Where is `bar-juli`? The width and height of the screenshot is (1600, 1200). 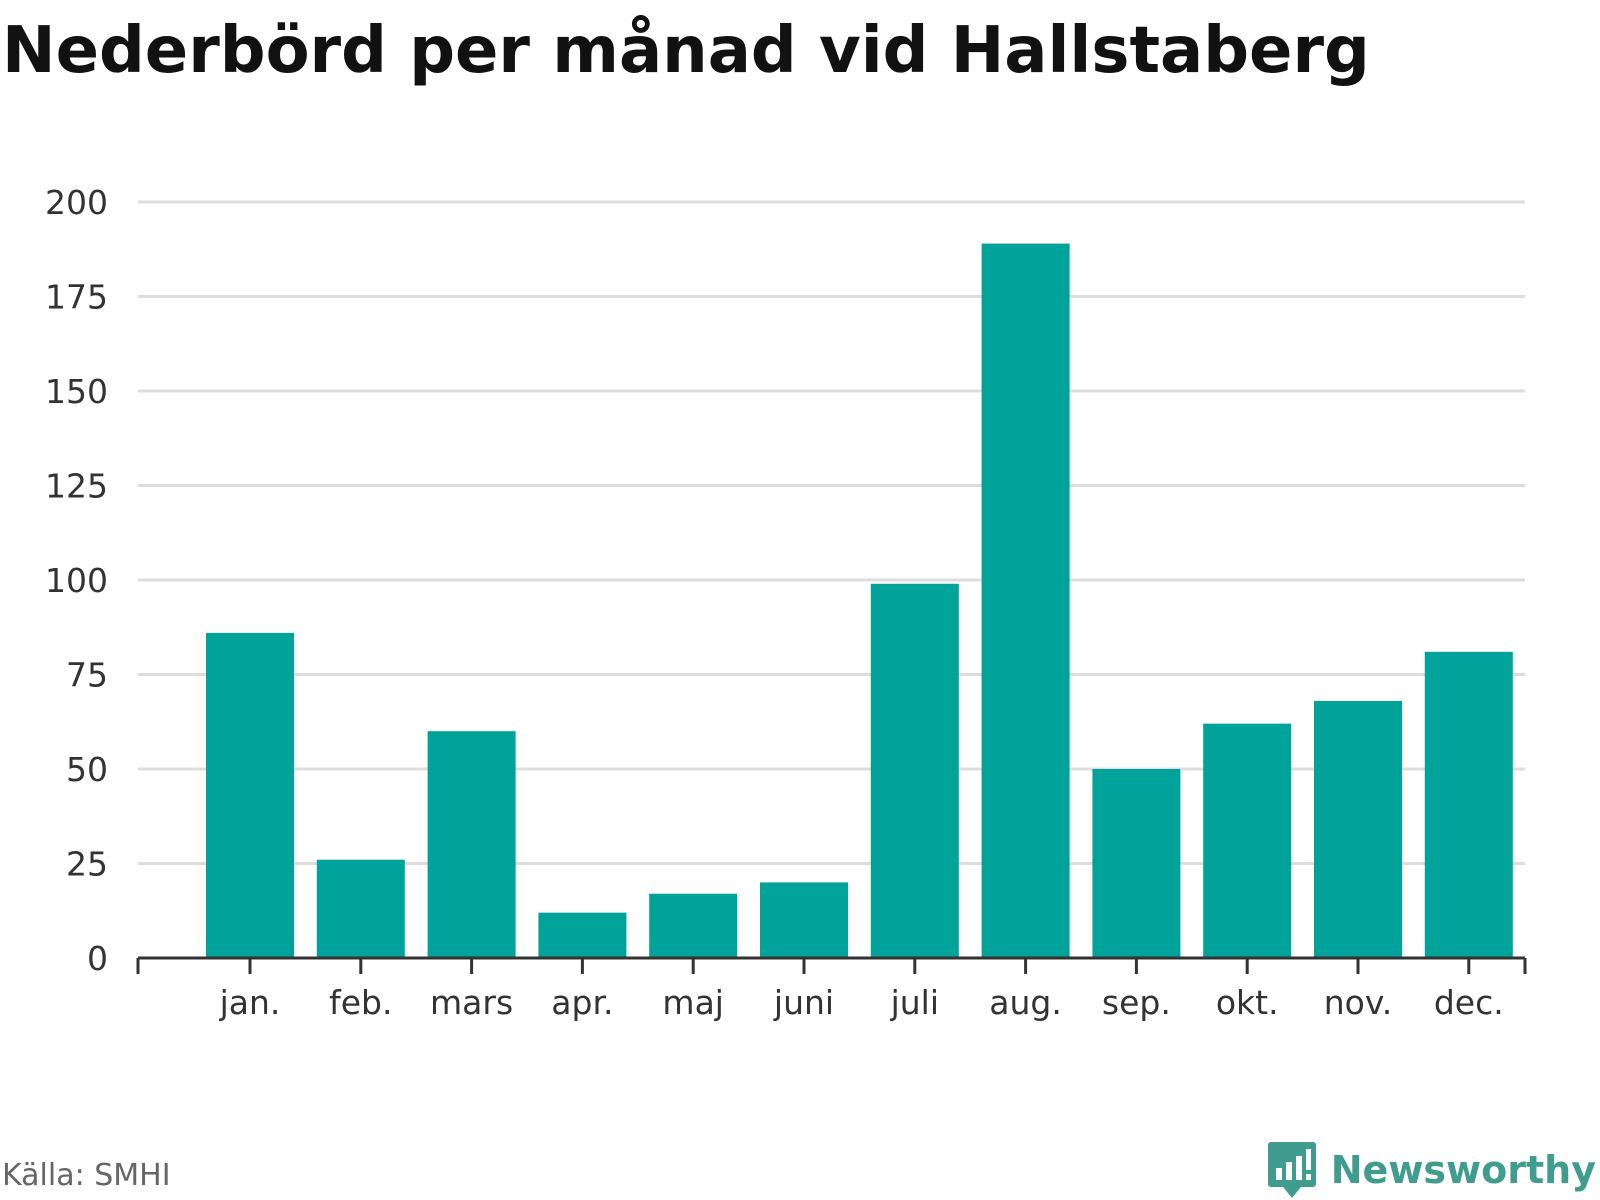
bar-juli is located at coordinates (914, 770).